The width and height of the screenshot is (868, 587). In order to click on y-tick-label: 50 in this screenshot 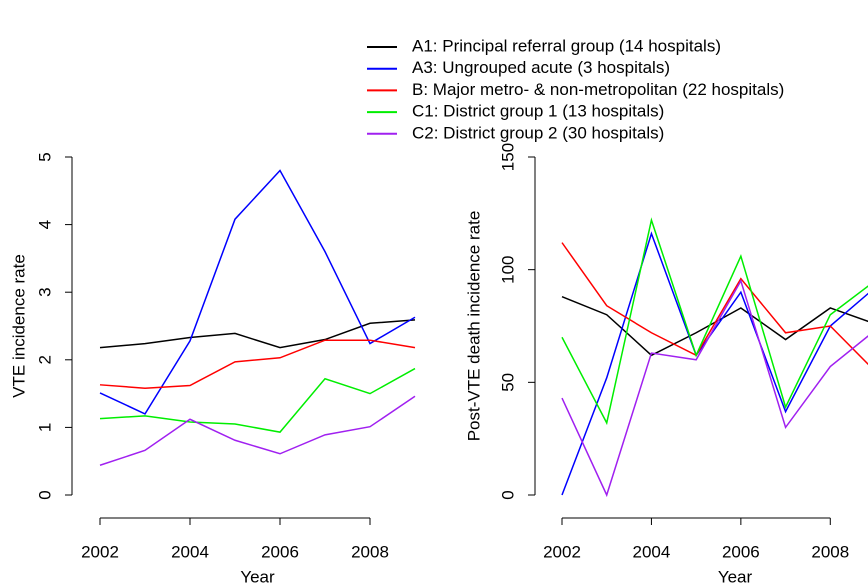, I will do `click(507, 382)`.